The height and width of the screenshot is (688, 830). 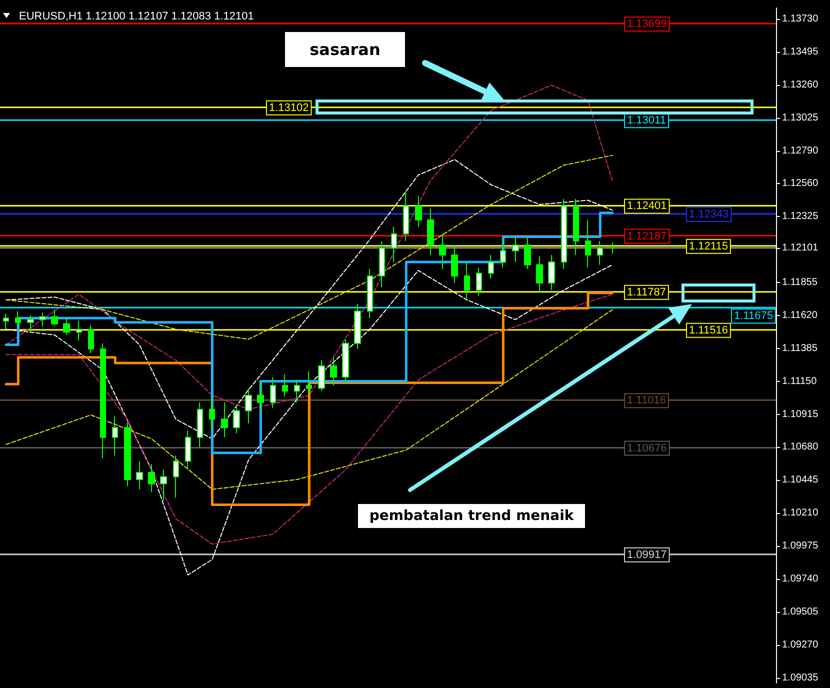 What do you see at coordinates (646, 292) in the screenshot?
I see `ref-line-label: 1.11787` at bounding box center [646, 292].